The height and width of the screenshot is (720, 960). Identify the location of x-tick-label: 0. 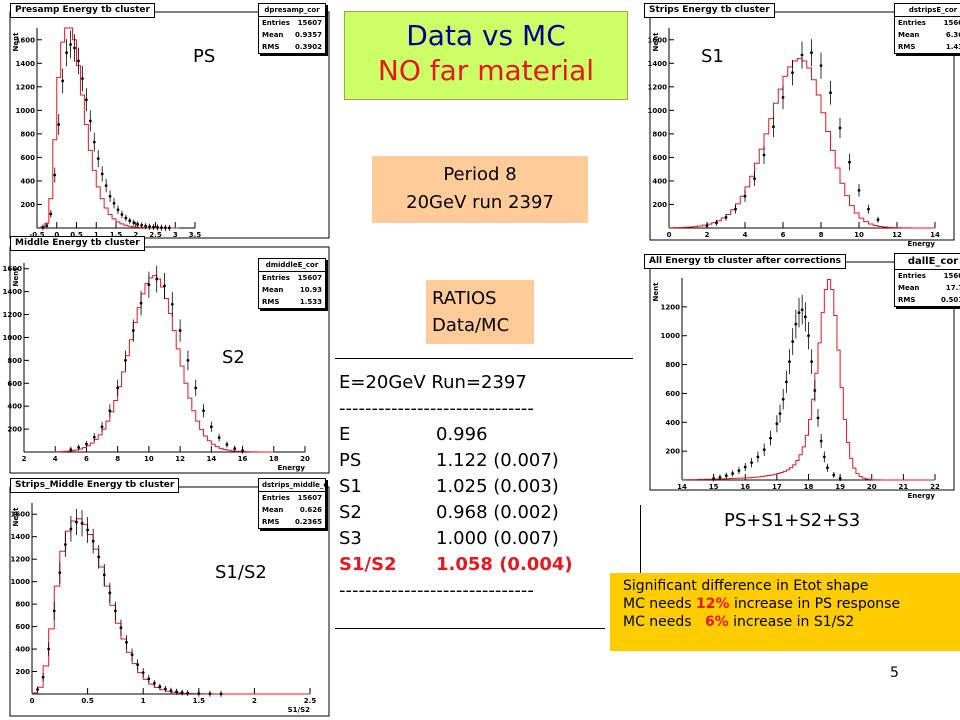
(669, 235).